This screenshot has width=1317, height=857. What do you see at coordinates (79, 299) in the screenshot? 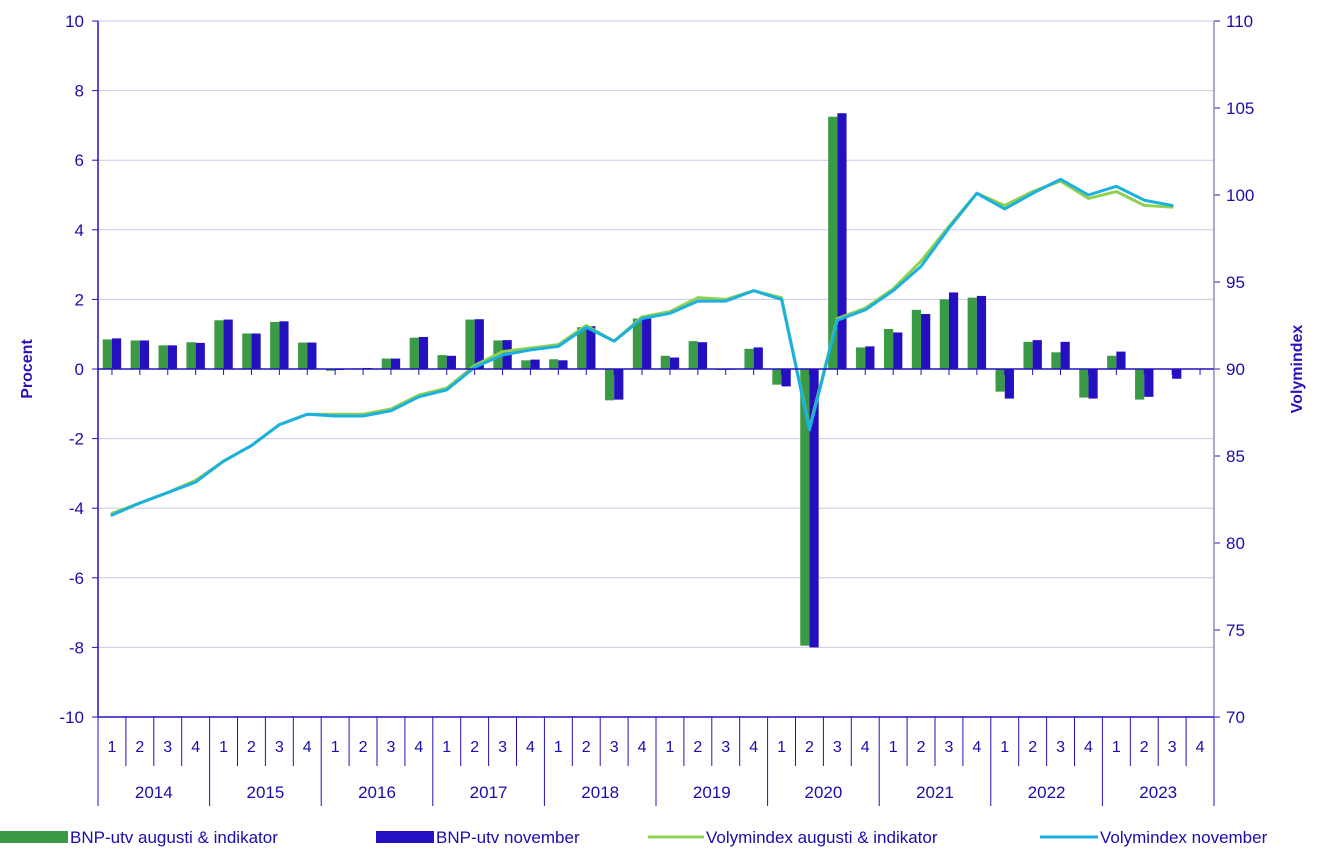
I see `left-tick-label: 2` at bounding box center [79, 299].